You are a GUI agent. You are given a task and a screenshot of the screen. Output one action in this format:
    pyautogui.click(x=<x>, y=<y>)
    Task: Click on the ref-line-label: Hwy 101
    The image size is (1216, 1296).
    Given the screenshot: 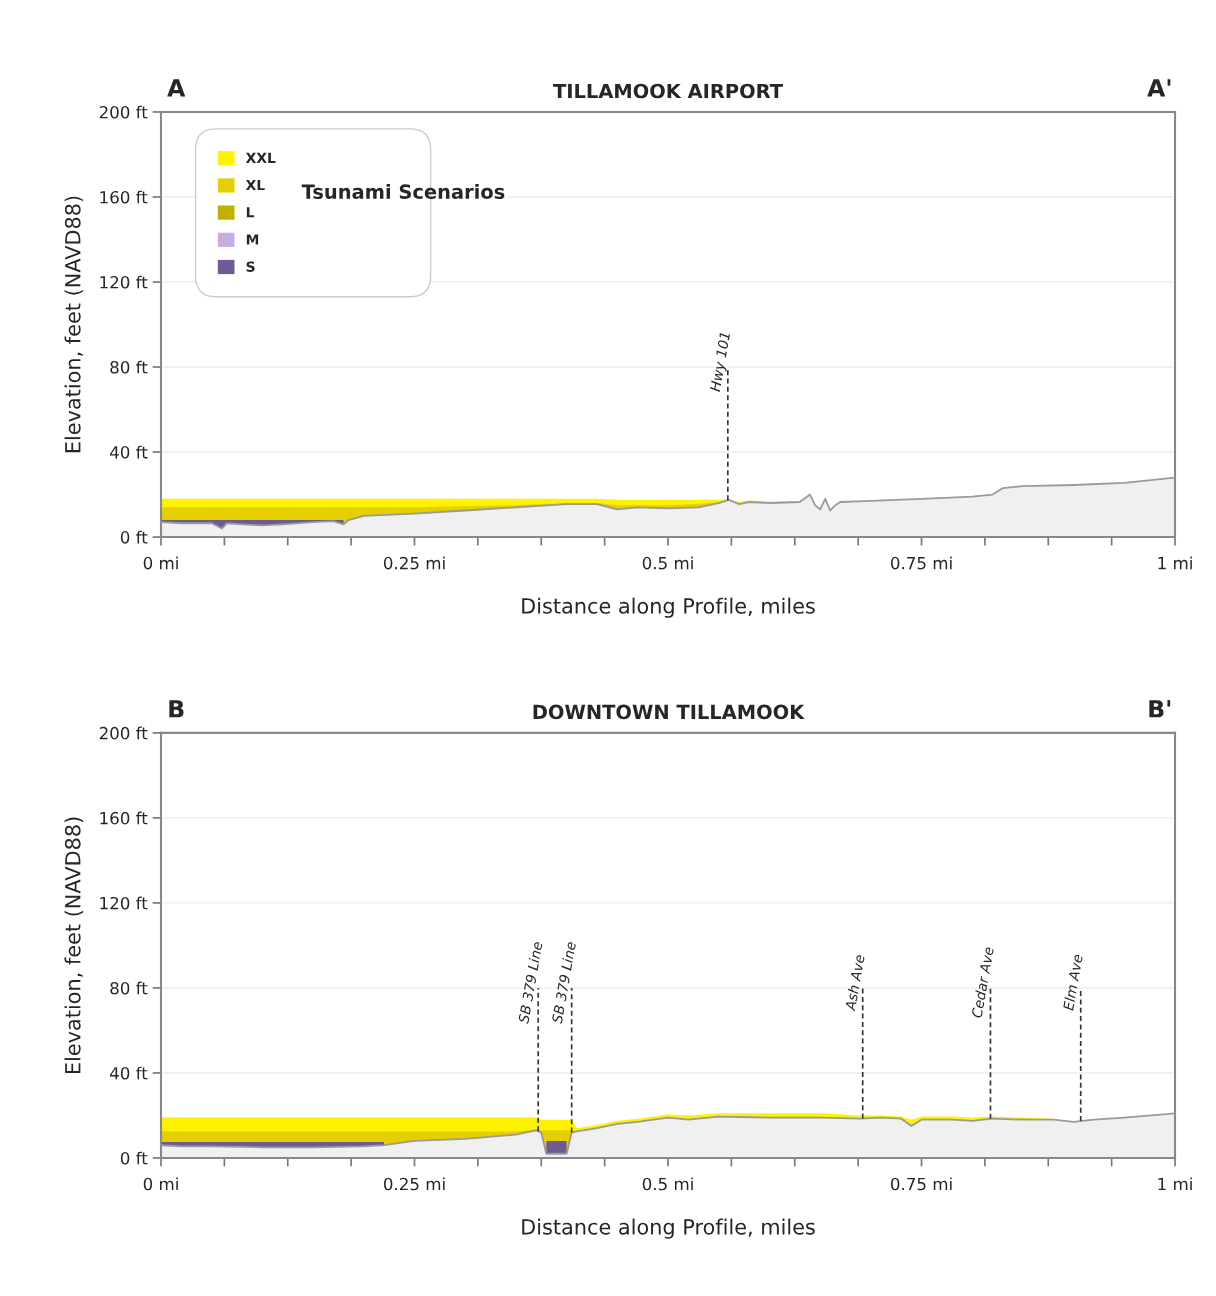 What is the action you would take?
    pyautogui.click(x=721, y=362)
    